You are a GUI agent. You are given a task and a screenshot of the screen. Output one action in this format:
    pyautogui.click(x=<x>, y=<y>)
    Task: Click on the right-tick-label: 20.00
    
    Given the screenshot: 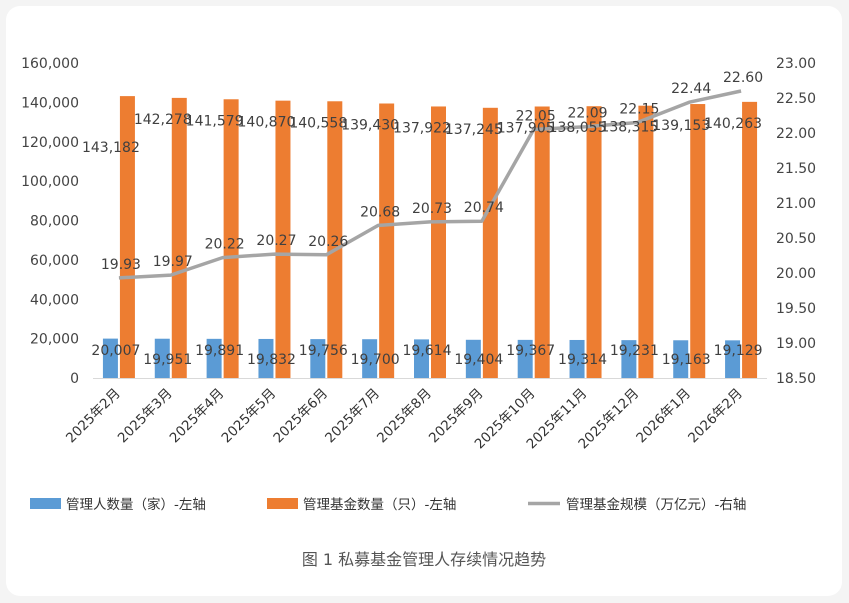 What is the action you would take?
    pyautogui.click(x=796, y=274)
    